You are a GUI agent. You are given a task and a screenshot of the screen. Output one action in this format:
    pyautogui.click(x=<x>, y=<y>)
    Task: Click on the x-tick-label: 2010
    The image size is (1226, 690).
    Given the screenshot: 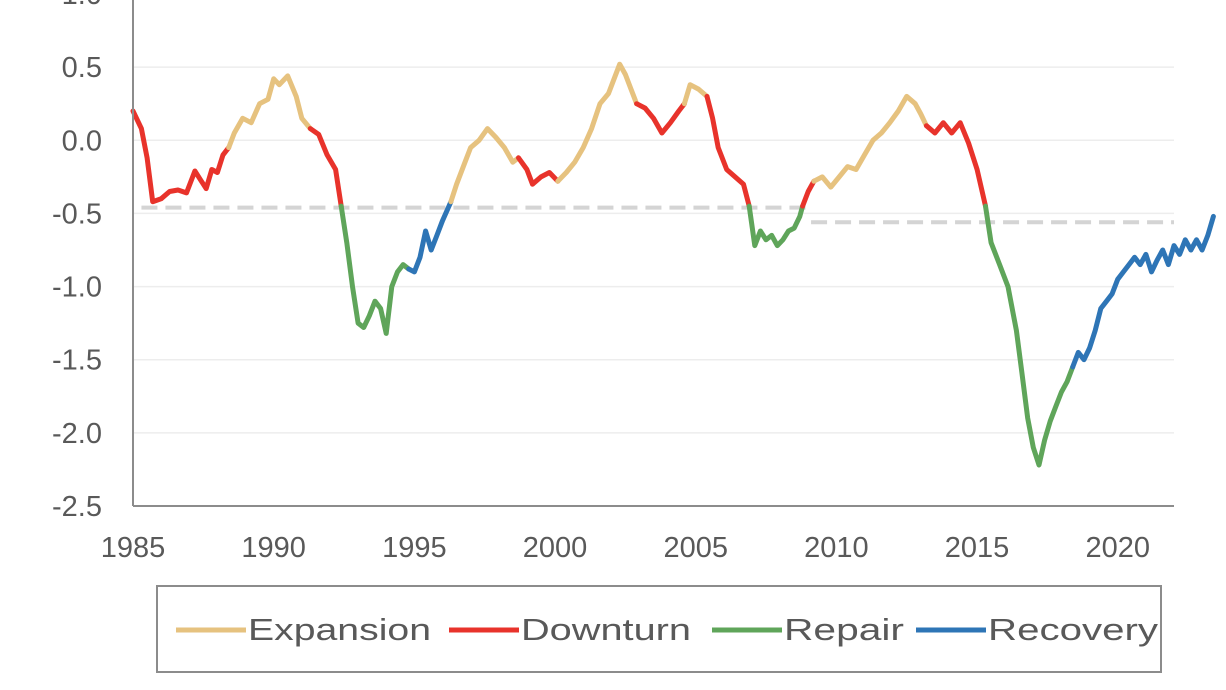 What is the action you would take?
    pyautogui.click(x=836, y=548)
    